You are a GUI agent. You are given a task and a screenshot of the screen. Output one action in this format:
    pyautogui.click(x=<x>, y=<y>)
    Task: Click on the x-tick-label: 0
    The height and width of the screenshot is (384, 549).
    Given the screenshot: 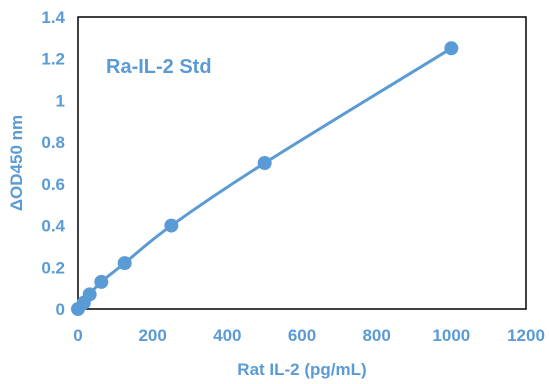 What is the action you would take?
    pyautogui.click(x=77, y=335)
    